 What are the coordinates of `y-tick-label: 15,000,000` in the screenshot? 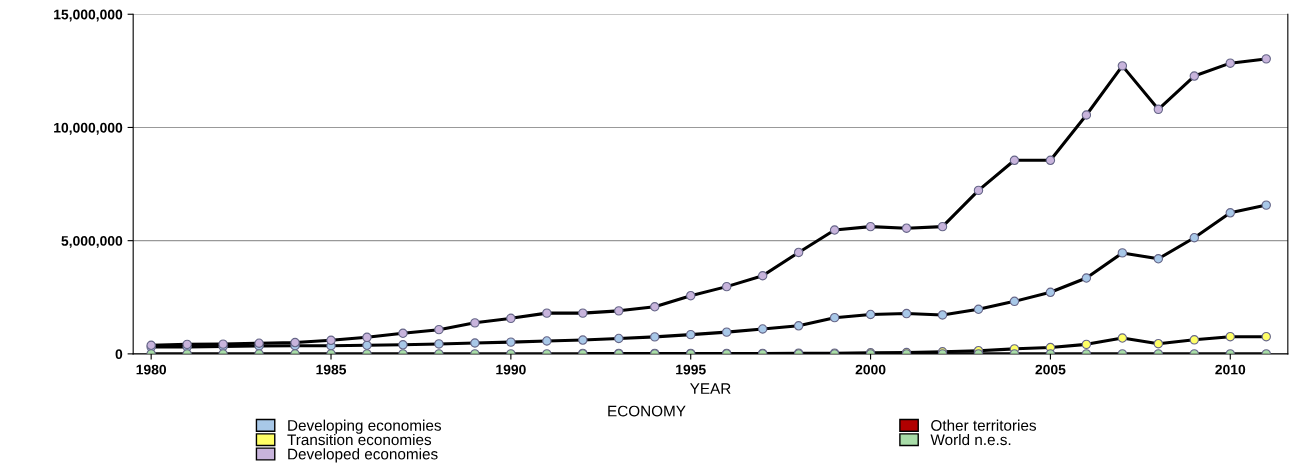 It's located at (88, 15).